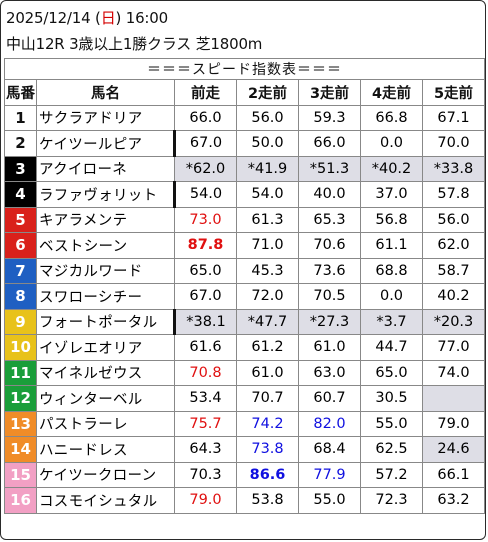 The height and width of the screenshot is (542, 488). What do you see at coordinates (267, 321) in the screenshot?
I see `speed-index-cell: *47.7` at bounding box center [267, 321].